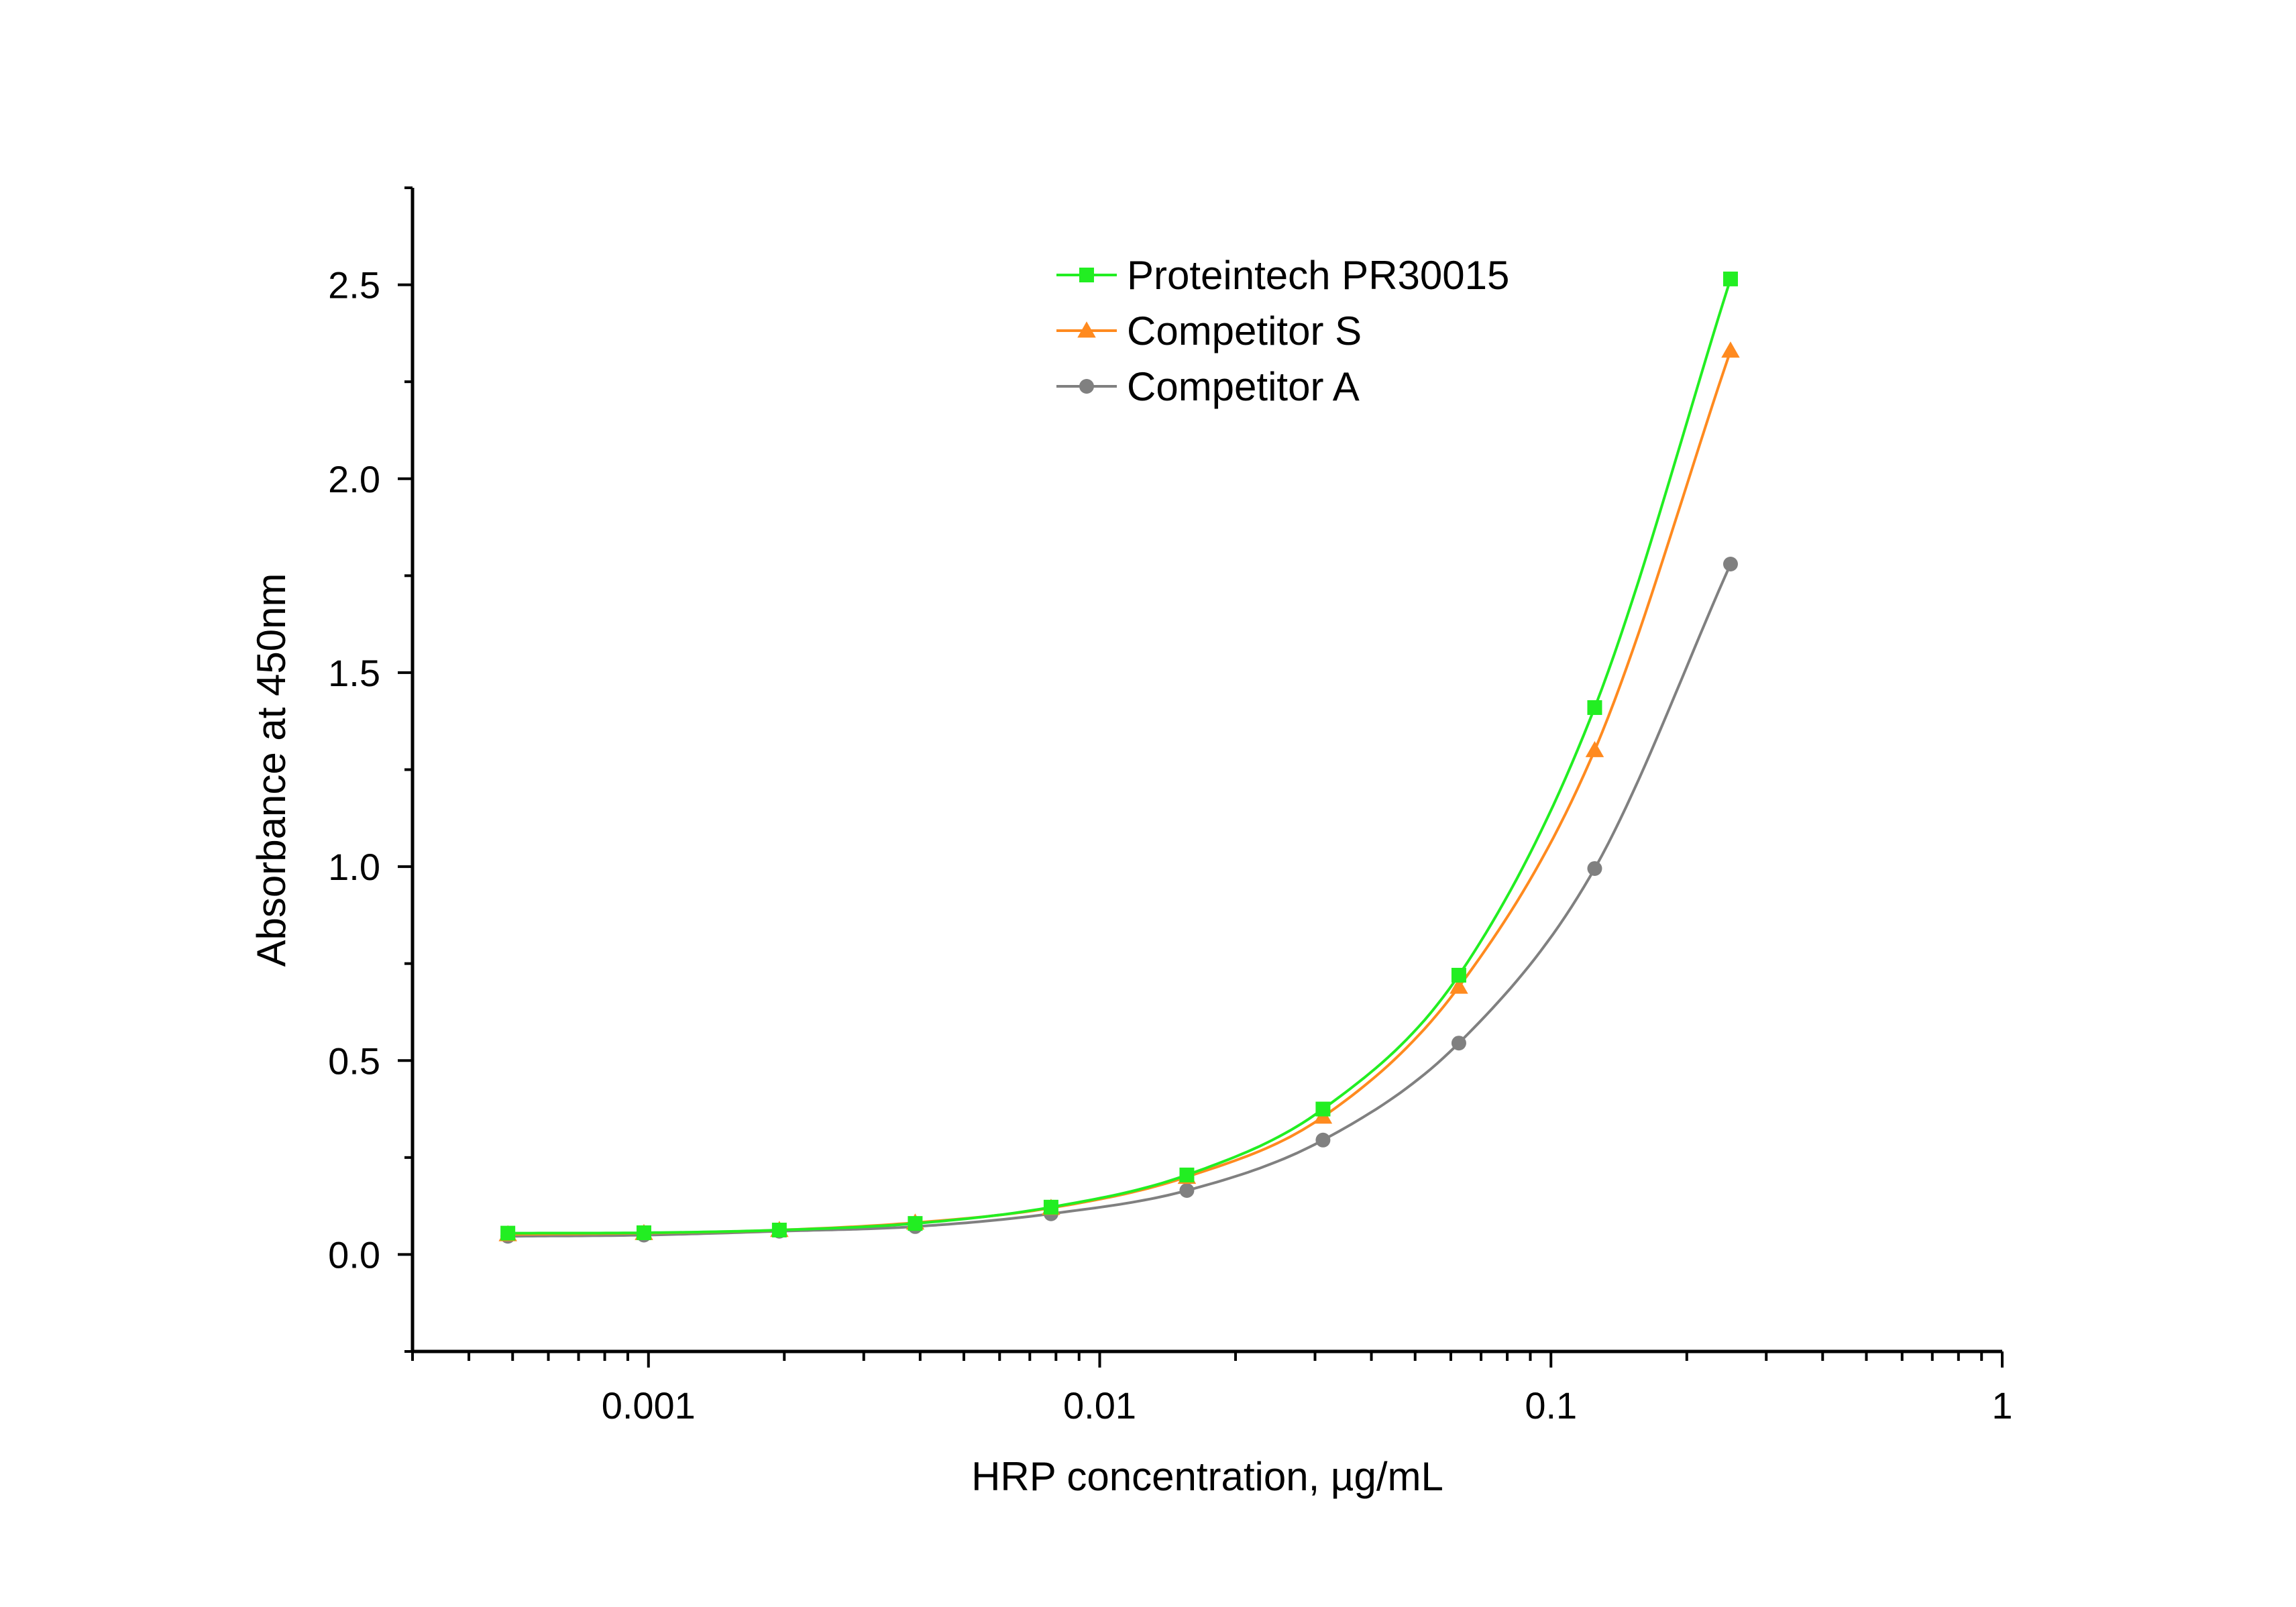  I want to click on legend-label: Competitor S, so click(1244, 331).